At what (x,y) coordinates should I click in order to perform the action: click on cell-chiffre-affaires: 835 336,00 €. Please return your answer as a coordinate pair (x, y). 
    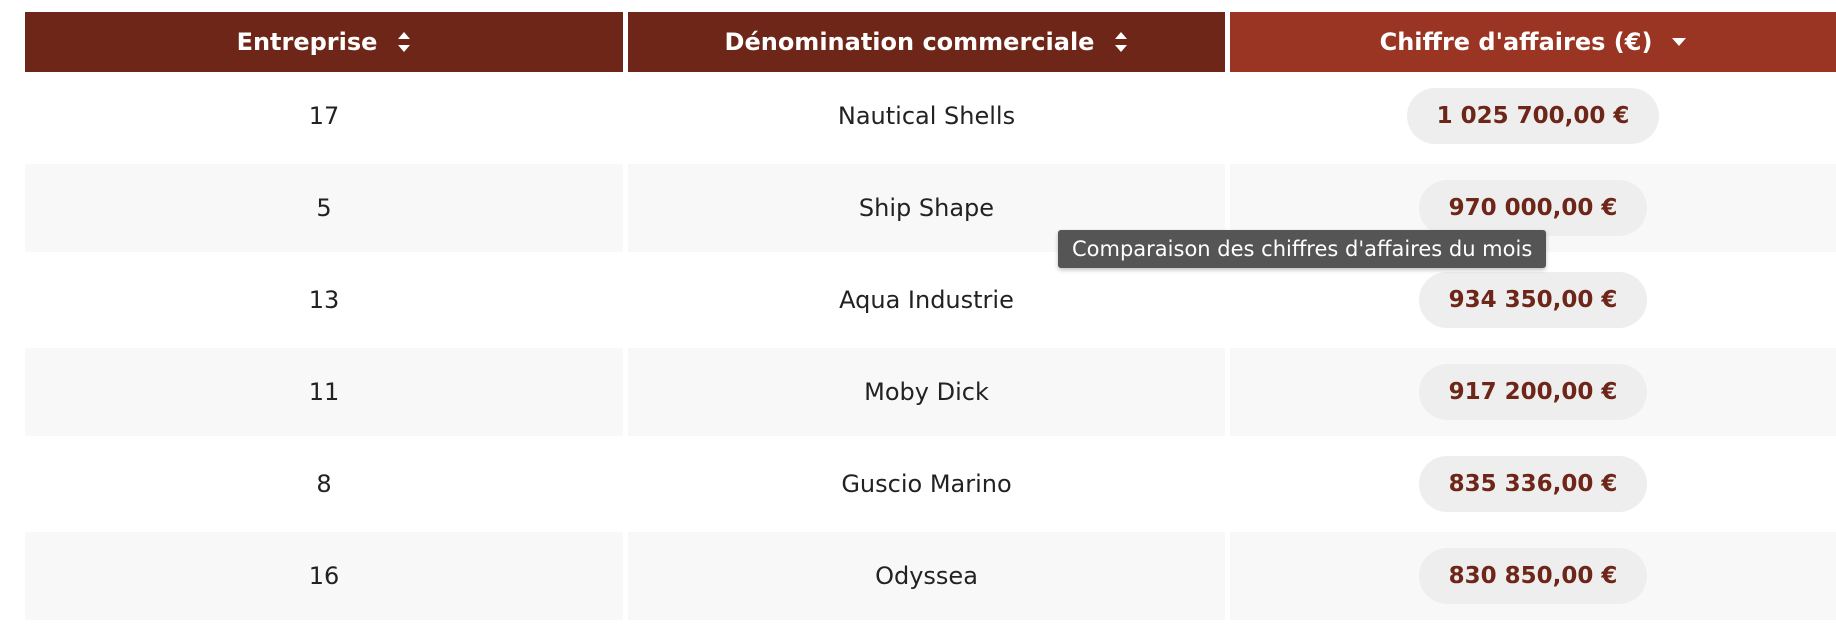
    Looking at the image, I should click on (1533, 484).